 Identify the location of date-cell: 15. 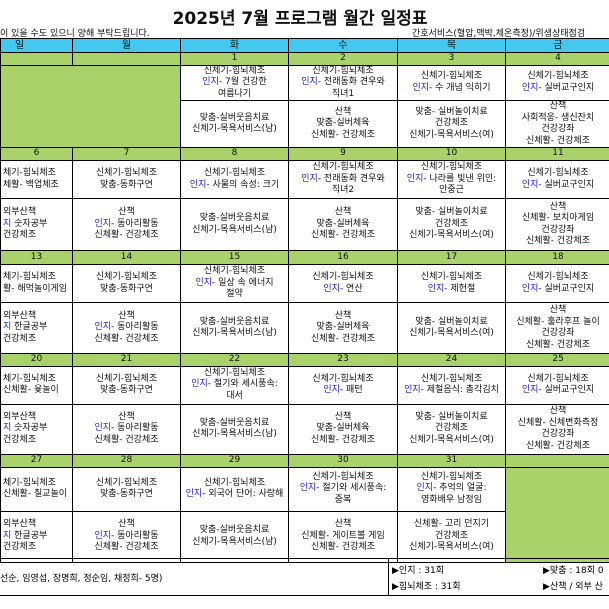
(234, 257).